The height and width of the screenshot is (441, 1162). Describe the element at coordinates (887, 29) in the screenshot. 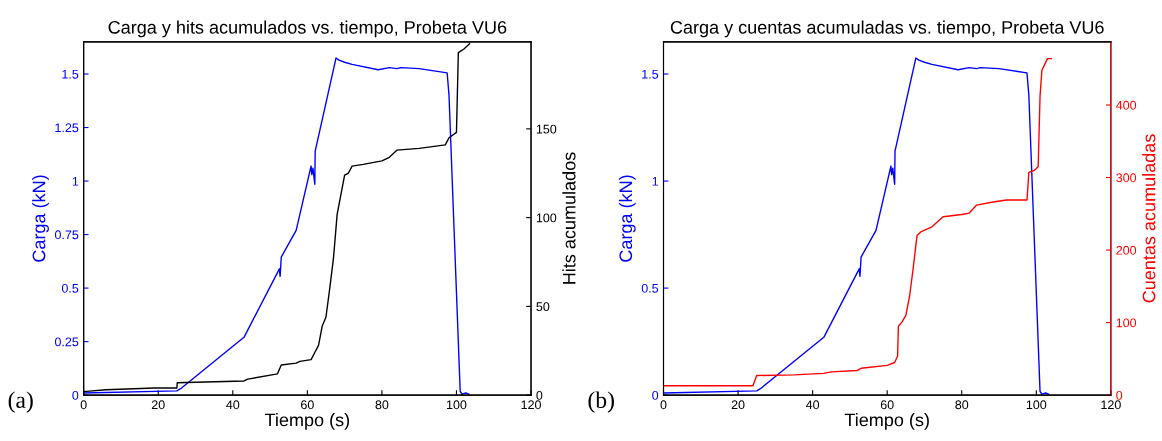

I see `chart-title: Carga y cuentas acumuladas vs. tiempo, Probeta VU6` at that location.